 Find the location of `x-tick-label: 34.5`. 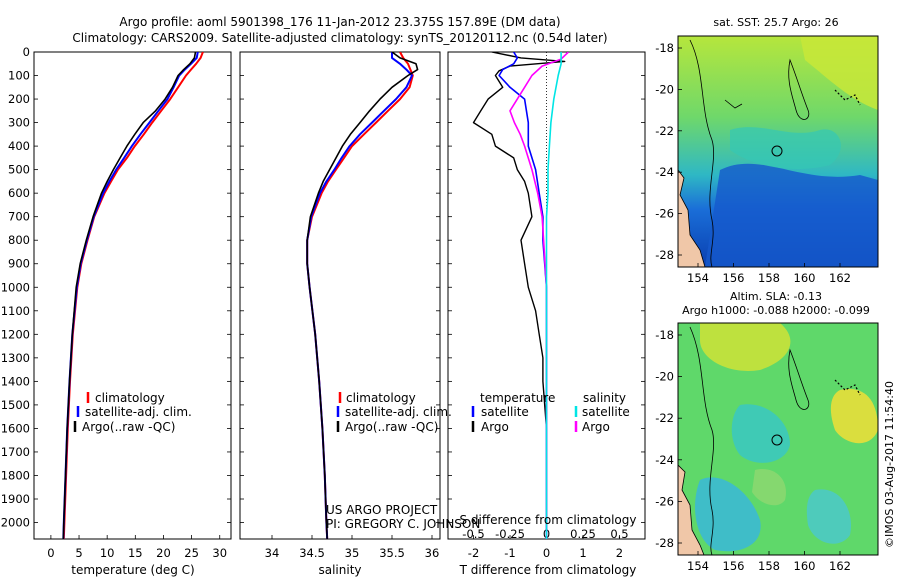

x-tick-label: 34.5 is located at coordinates (312, 553).